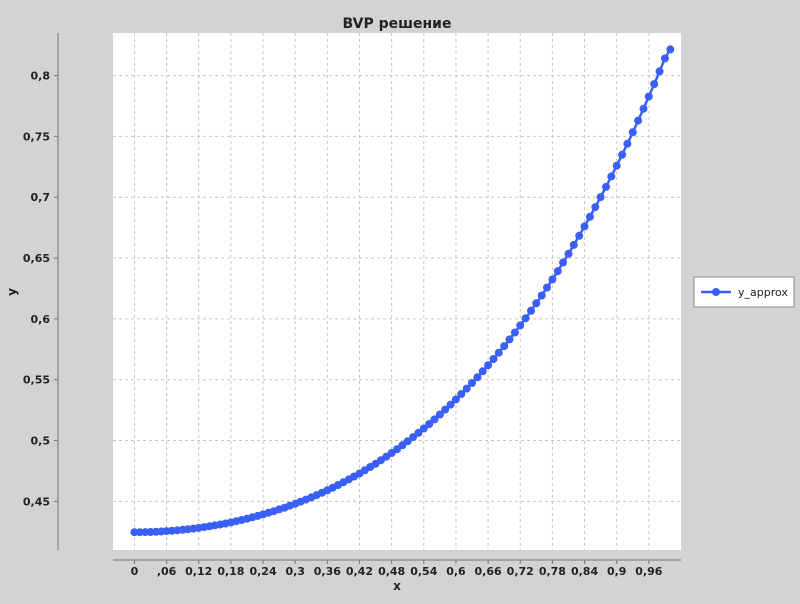 This screenshot has width=800, height=604. What do you see at coordinates (295, 571) in the screenshot?
I see `x-tick-label: 0,3` at bounding box center [295, 571].